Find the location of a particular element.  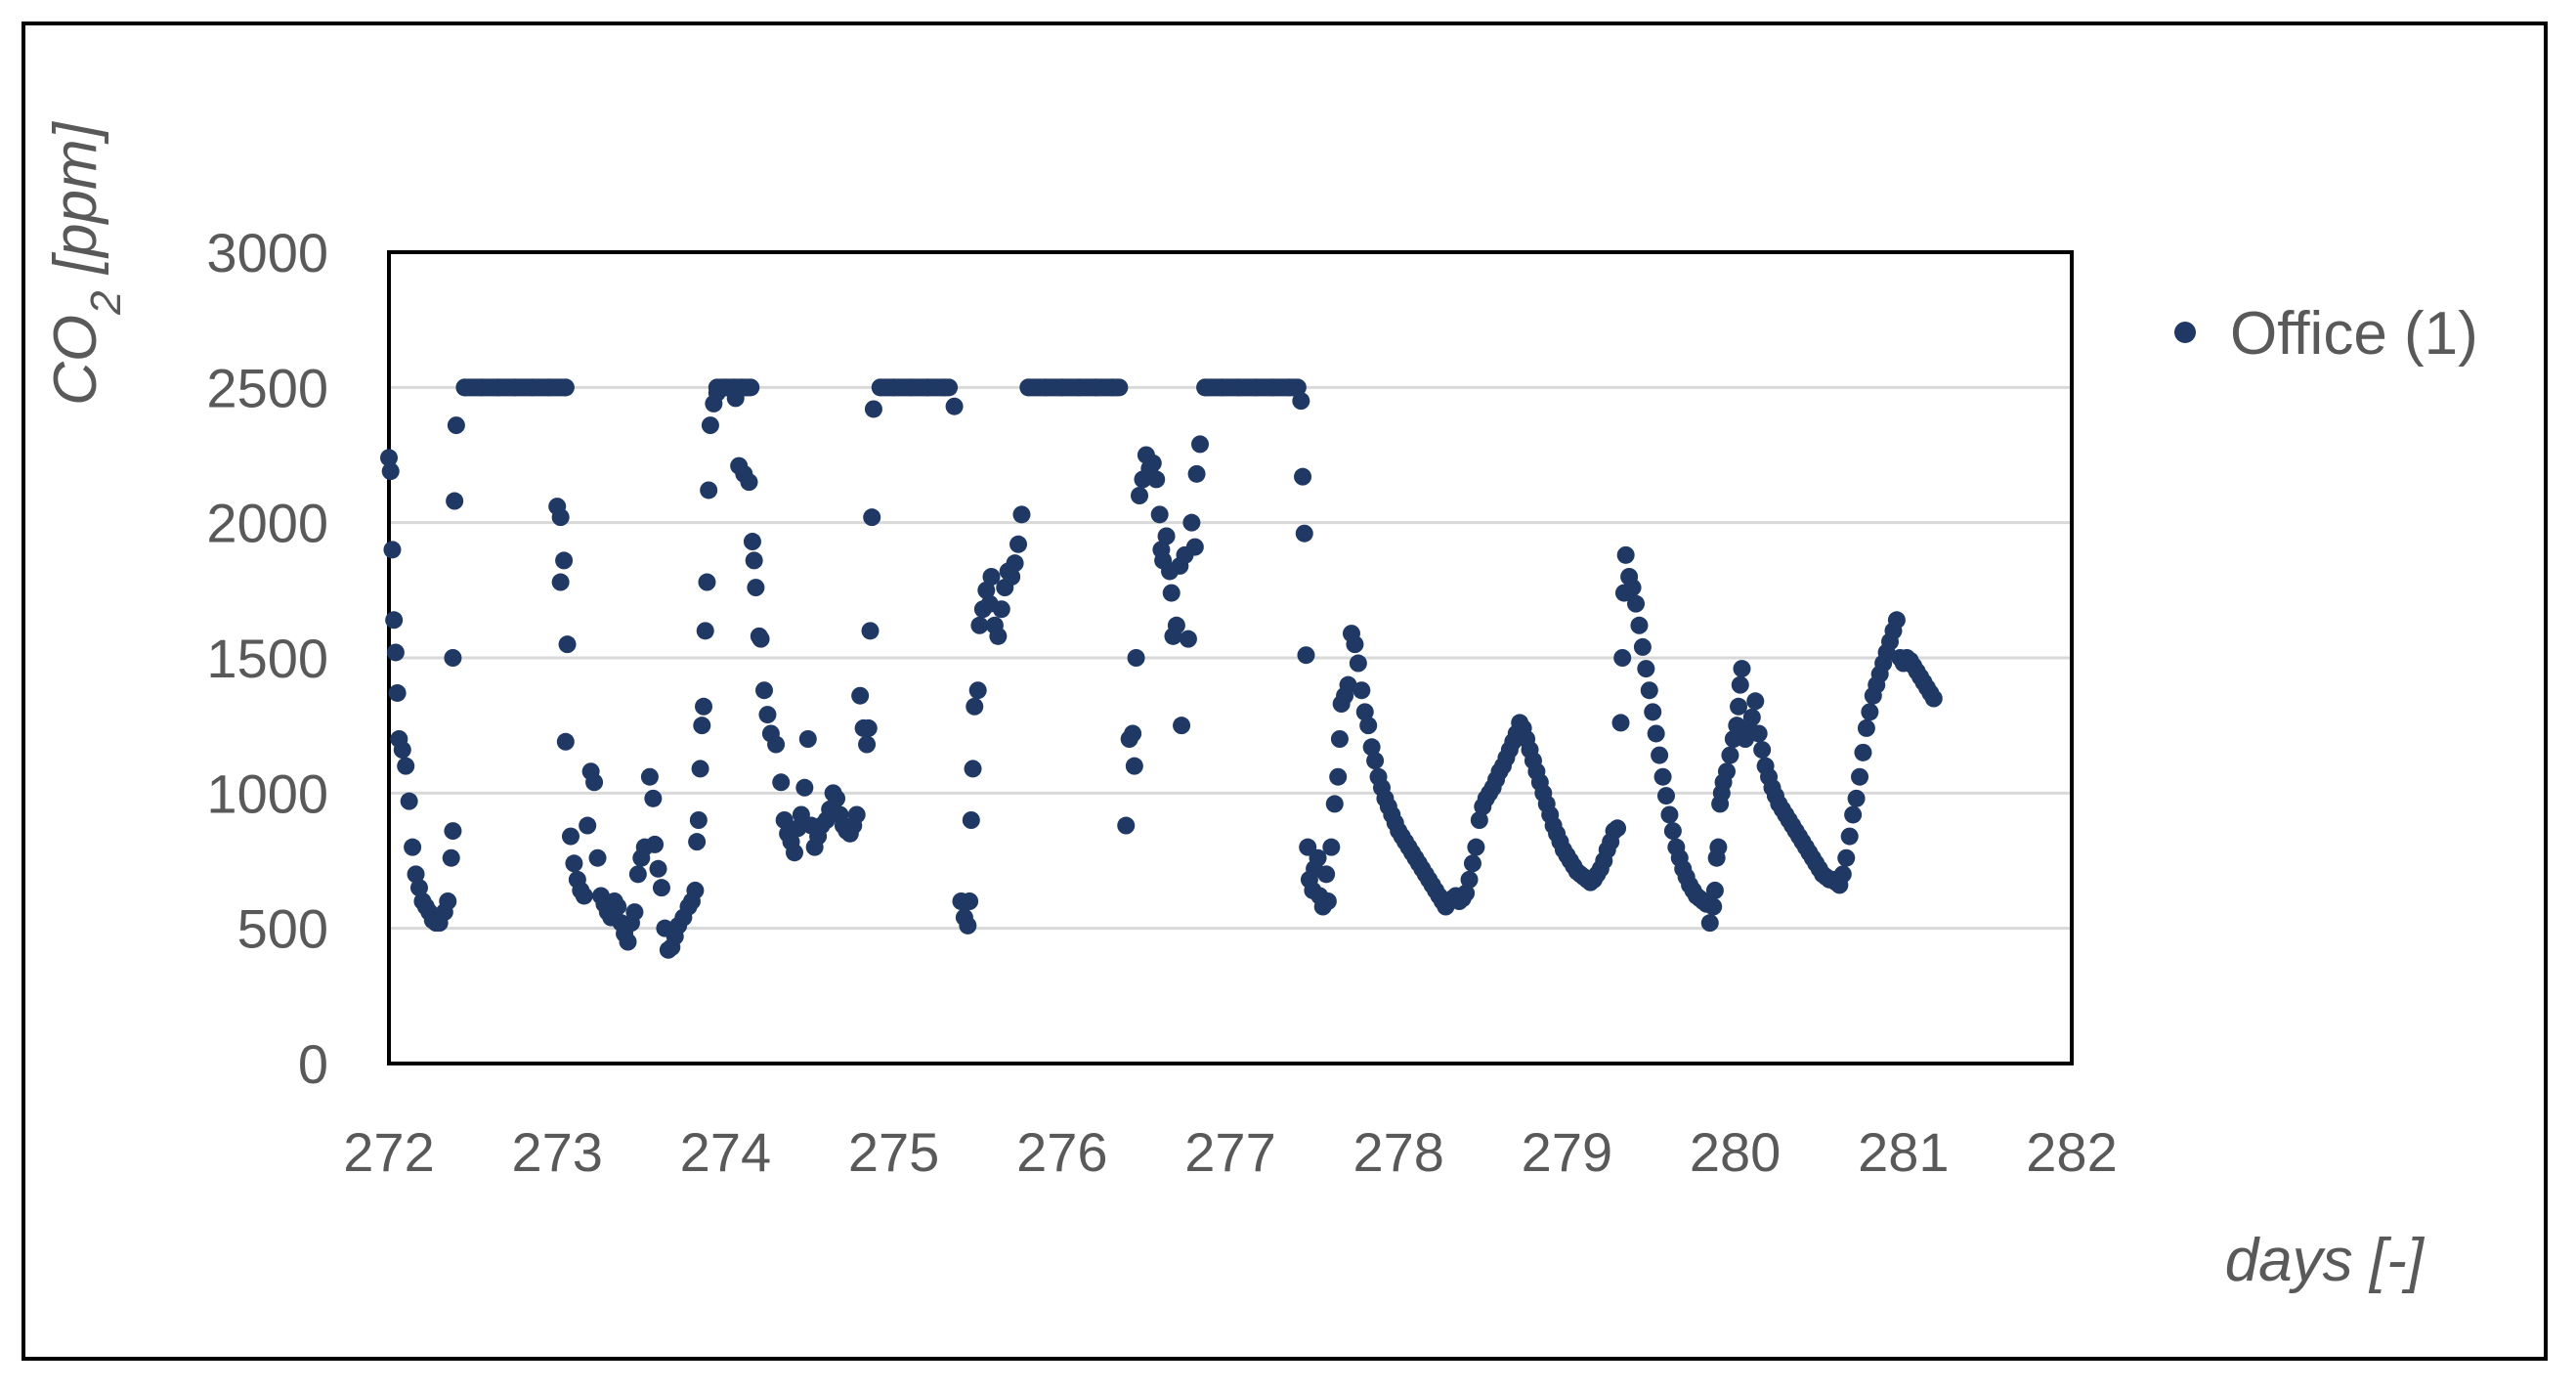

y-axis-title-main: CO is located at coordinates (75, 360).